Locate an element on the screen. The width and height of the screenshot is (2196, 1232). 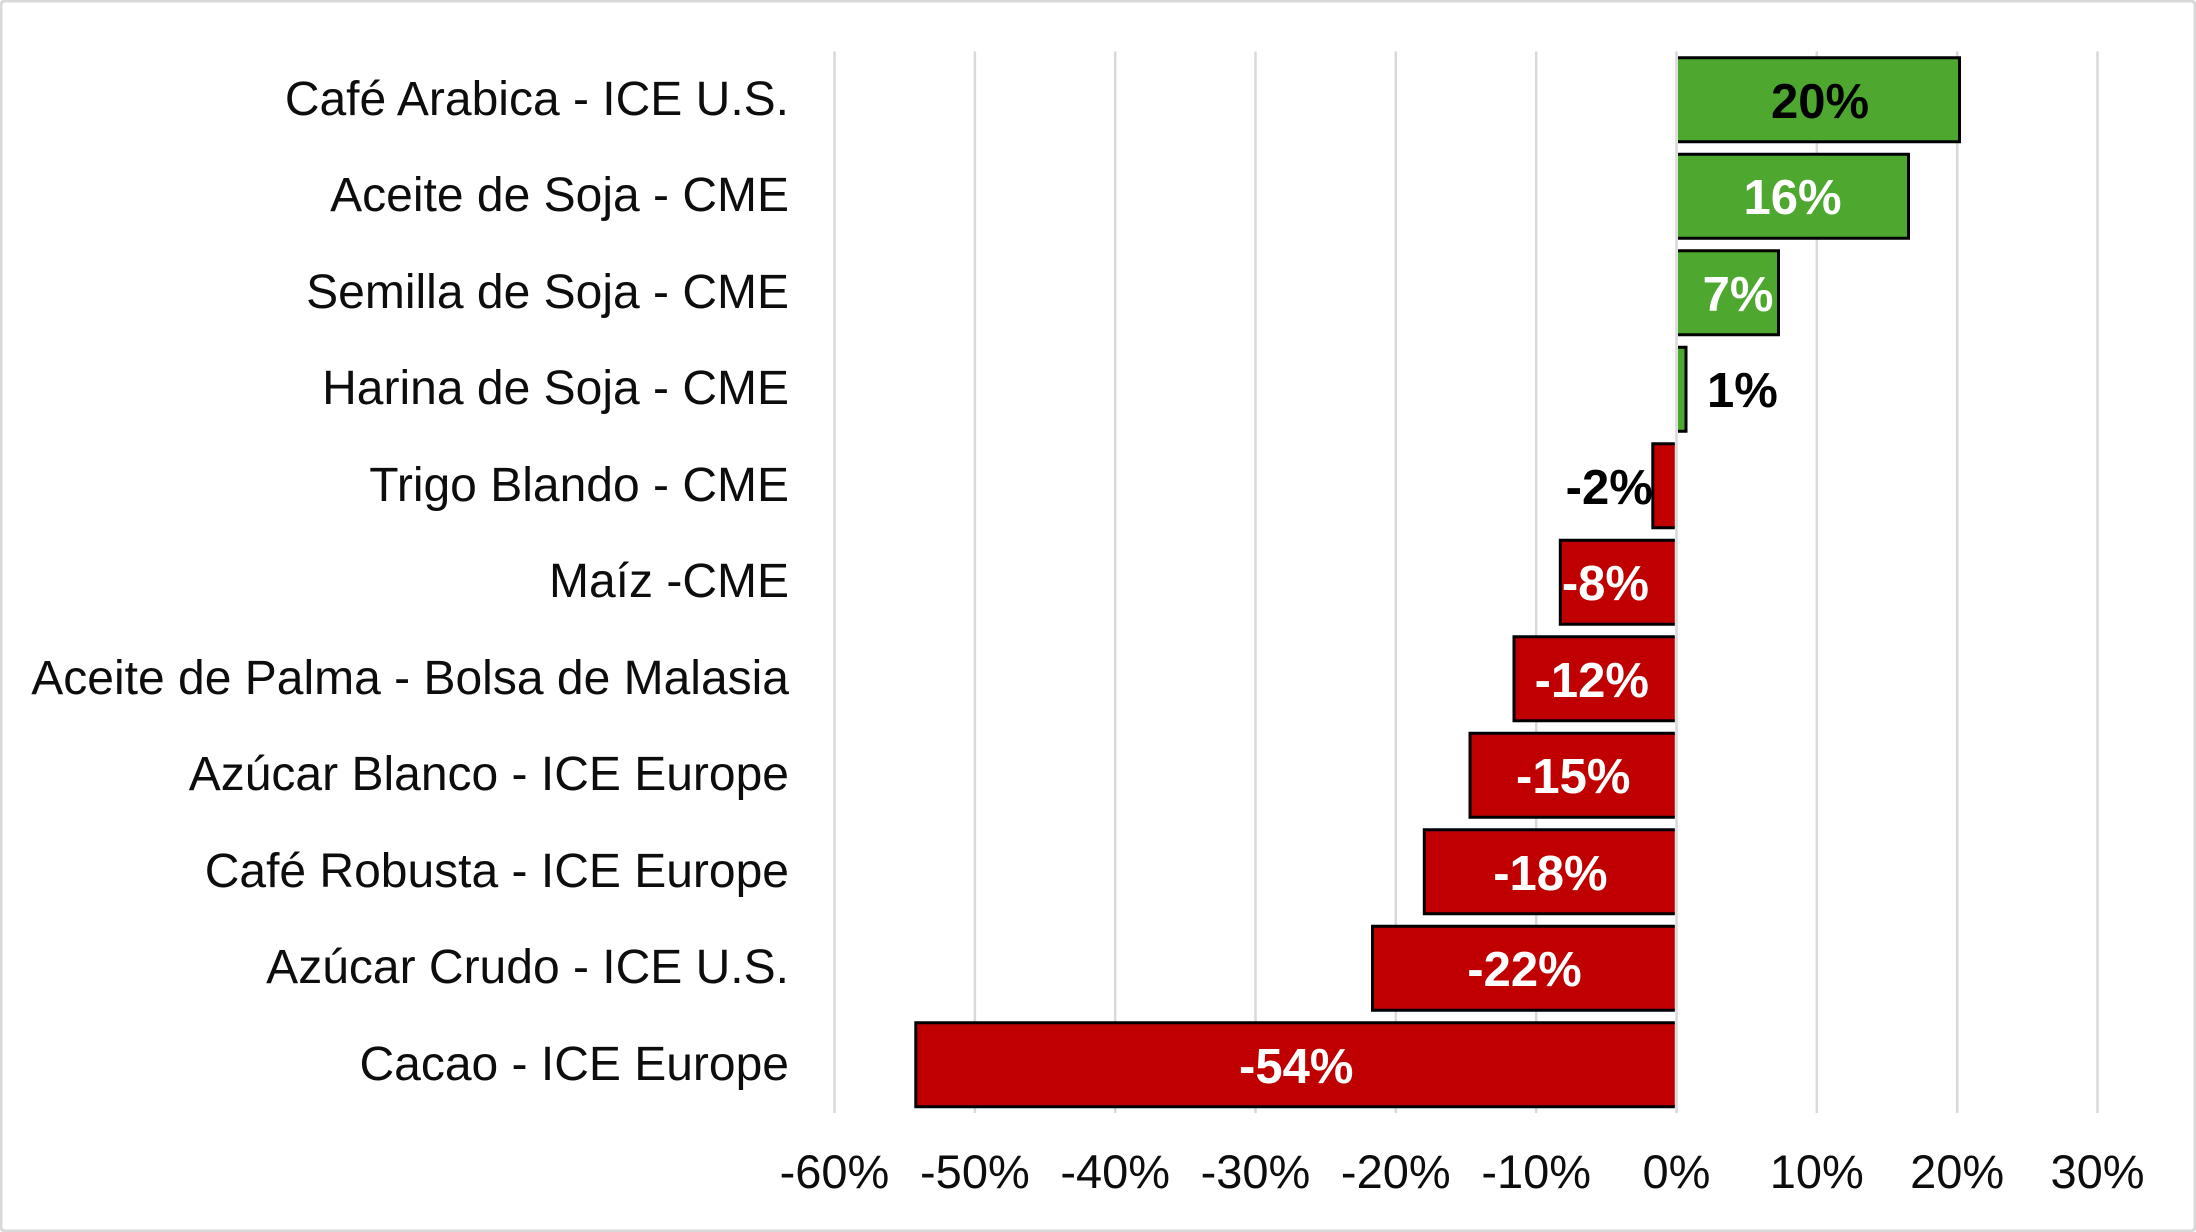
svg-text: -2% is located at coordinates (1609, 488).